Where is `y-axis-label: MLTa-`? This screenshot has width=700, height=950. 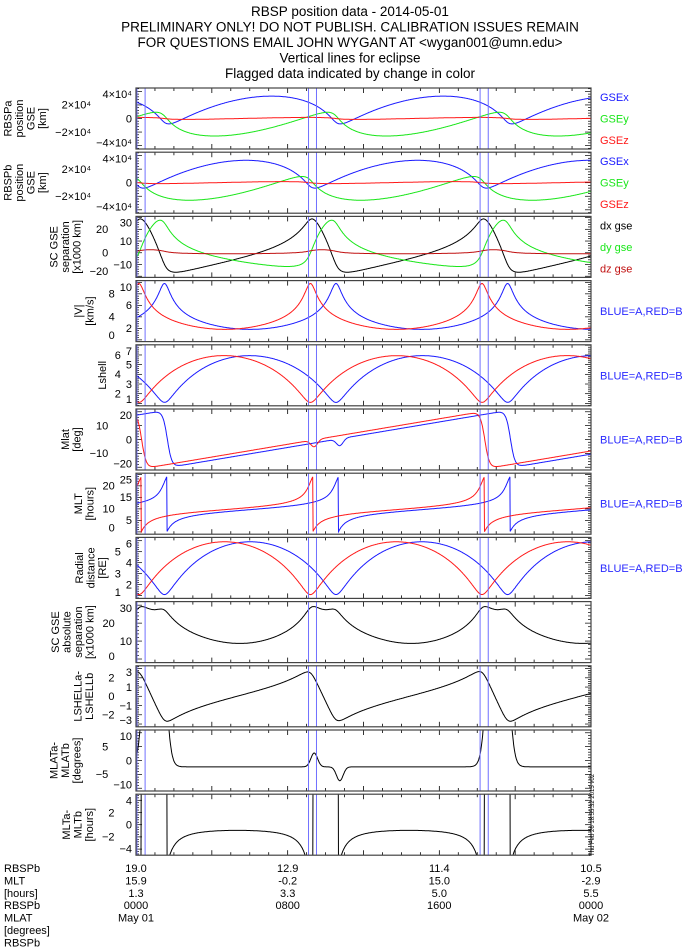 y-axis-label: MLTa- is located at coordinates (67, 824).